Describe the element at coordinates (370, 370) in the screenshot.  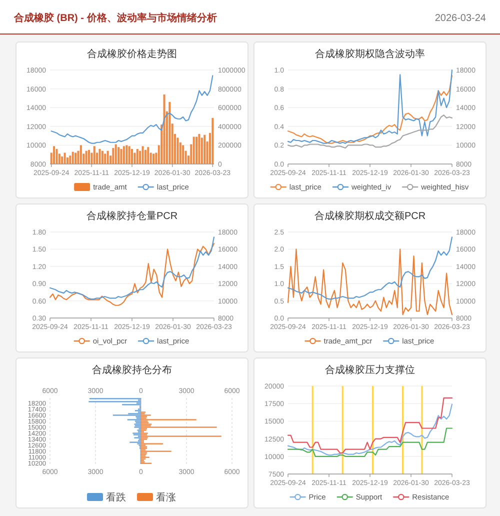
I see `chart-title: 合成橡胶压力支撑位` at that location.